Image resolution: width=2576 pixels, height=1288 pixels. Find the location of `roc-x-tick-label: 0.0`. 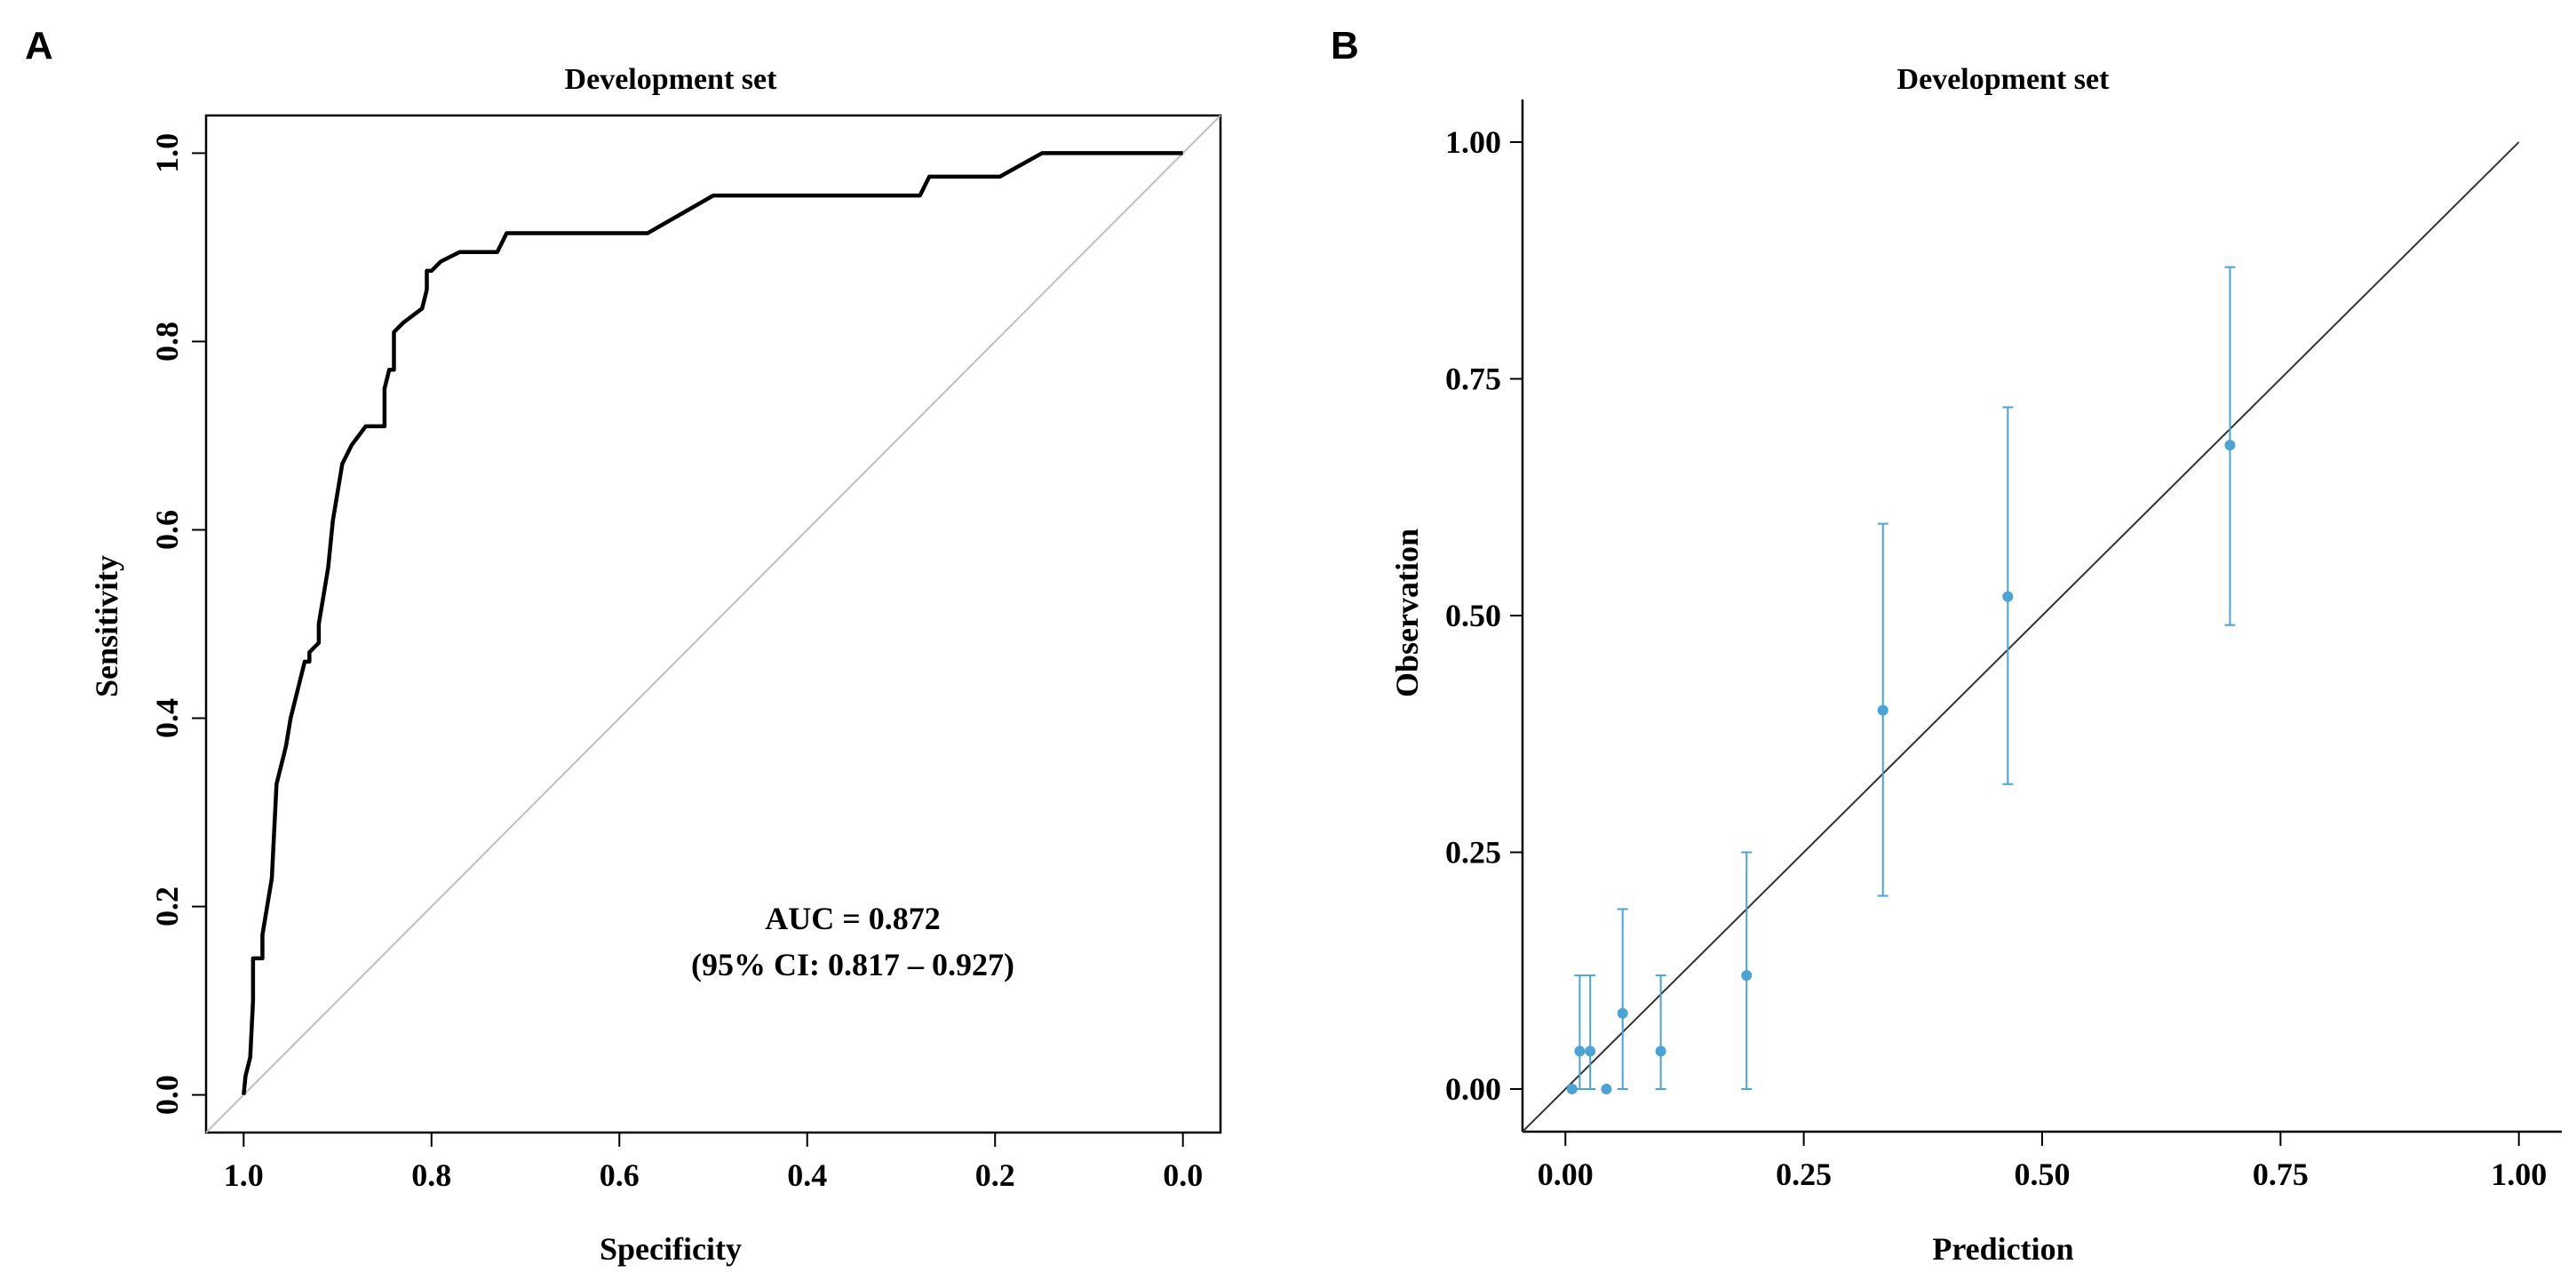

roc-x-tick-label: 0.0 is located at coordinates (1183, 1175).